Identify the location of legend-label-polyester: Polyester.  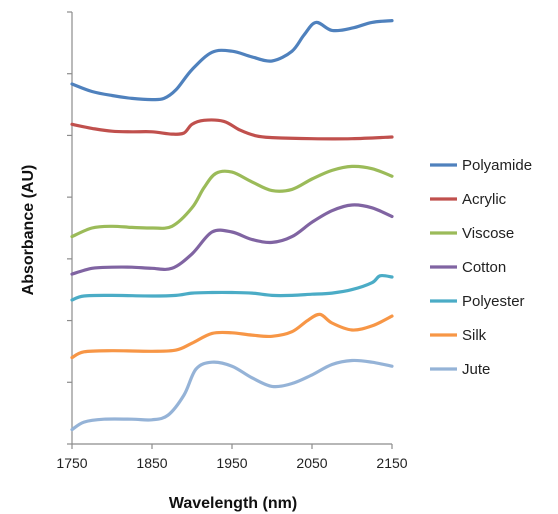
(493, 301).